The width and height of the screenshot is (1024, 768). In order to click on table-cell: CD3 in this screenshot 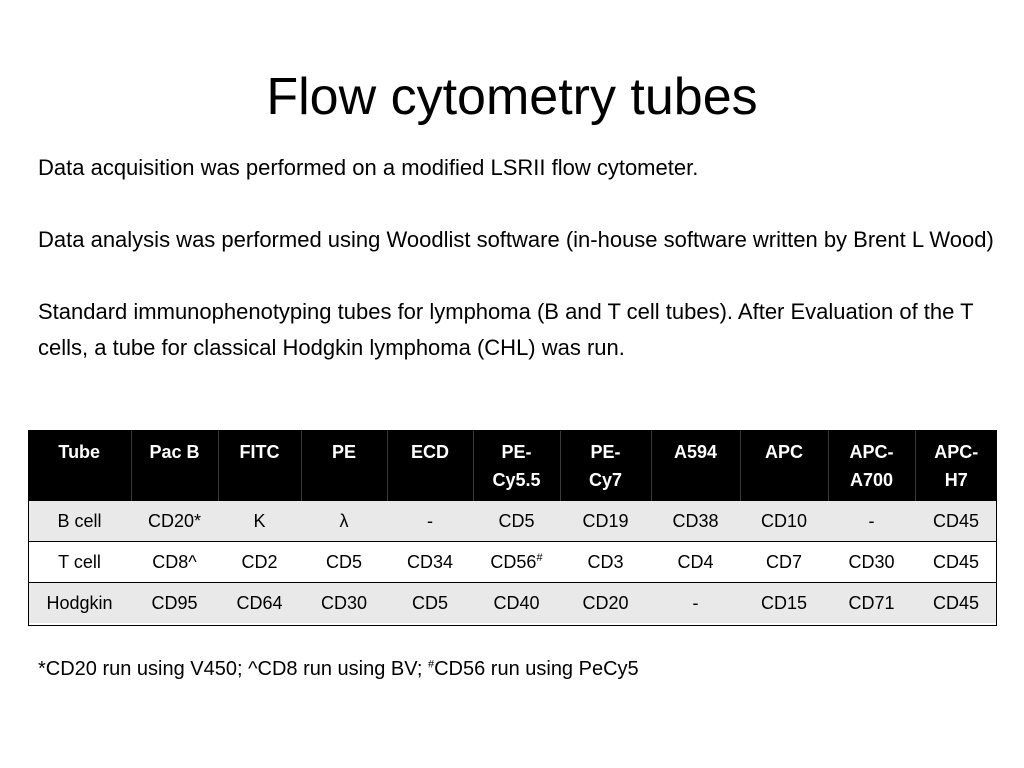, I will do `click(605, 562)`.